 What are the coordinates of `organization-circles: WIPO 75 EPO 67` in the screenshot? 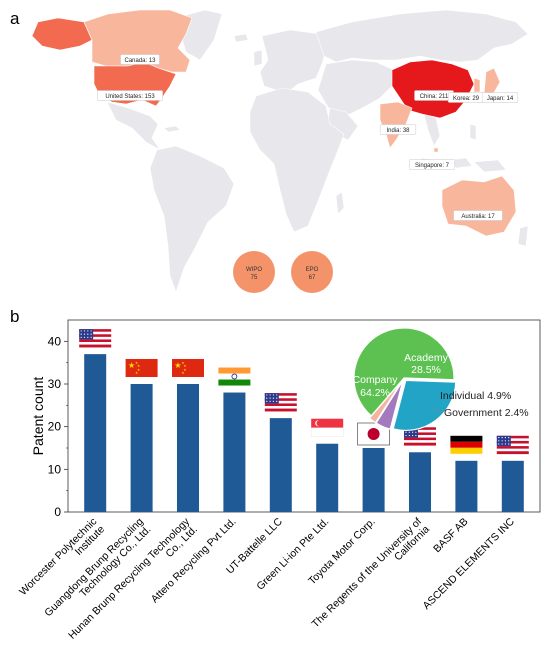 It's located at (283, 272).